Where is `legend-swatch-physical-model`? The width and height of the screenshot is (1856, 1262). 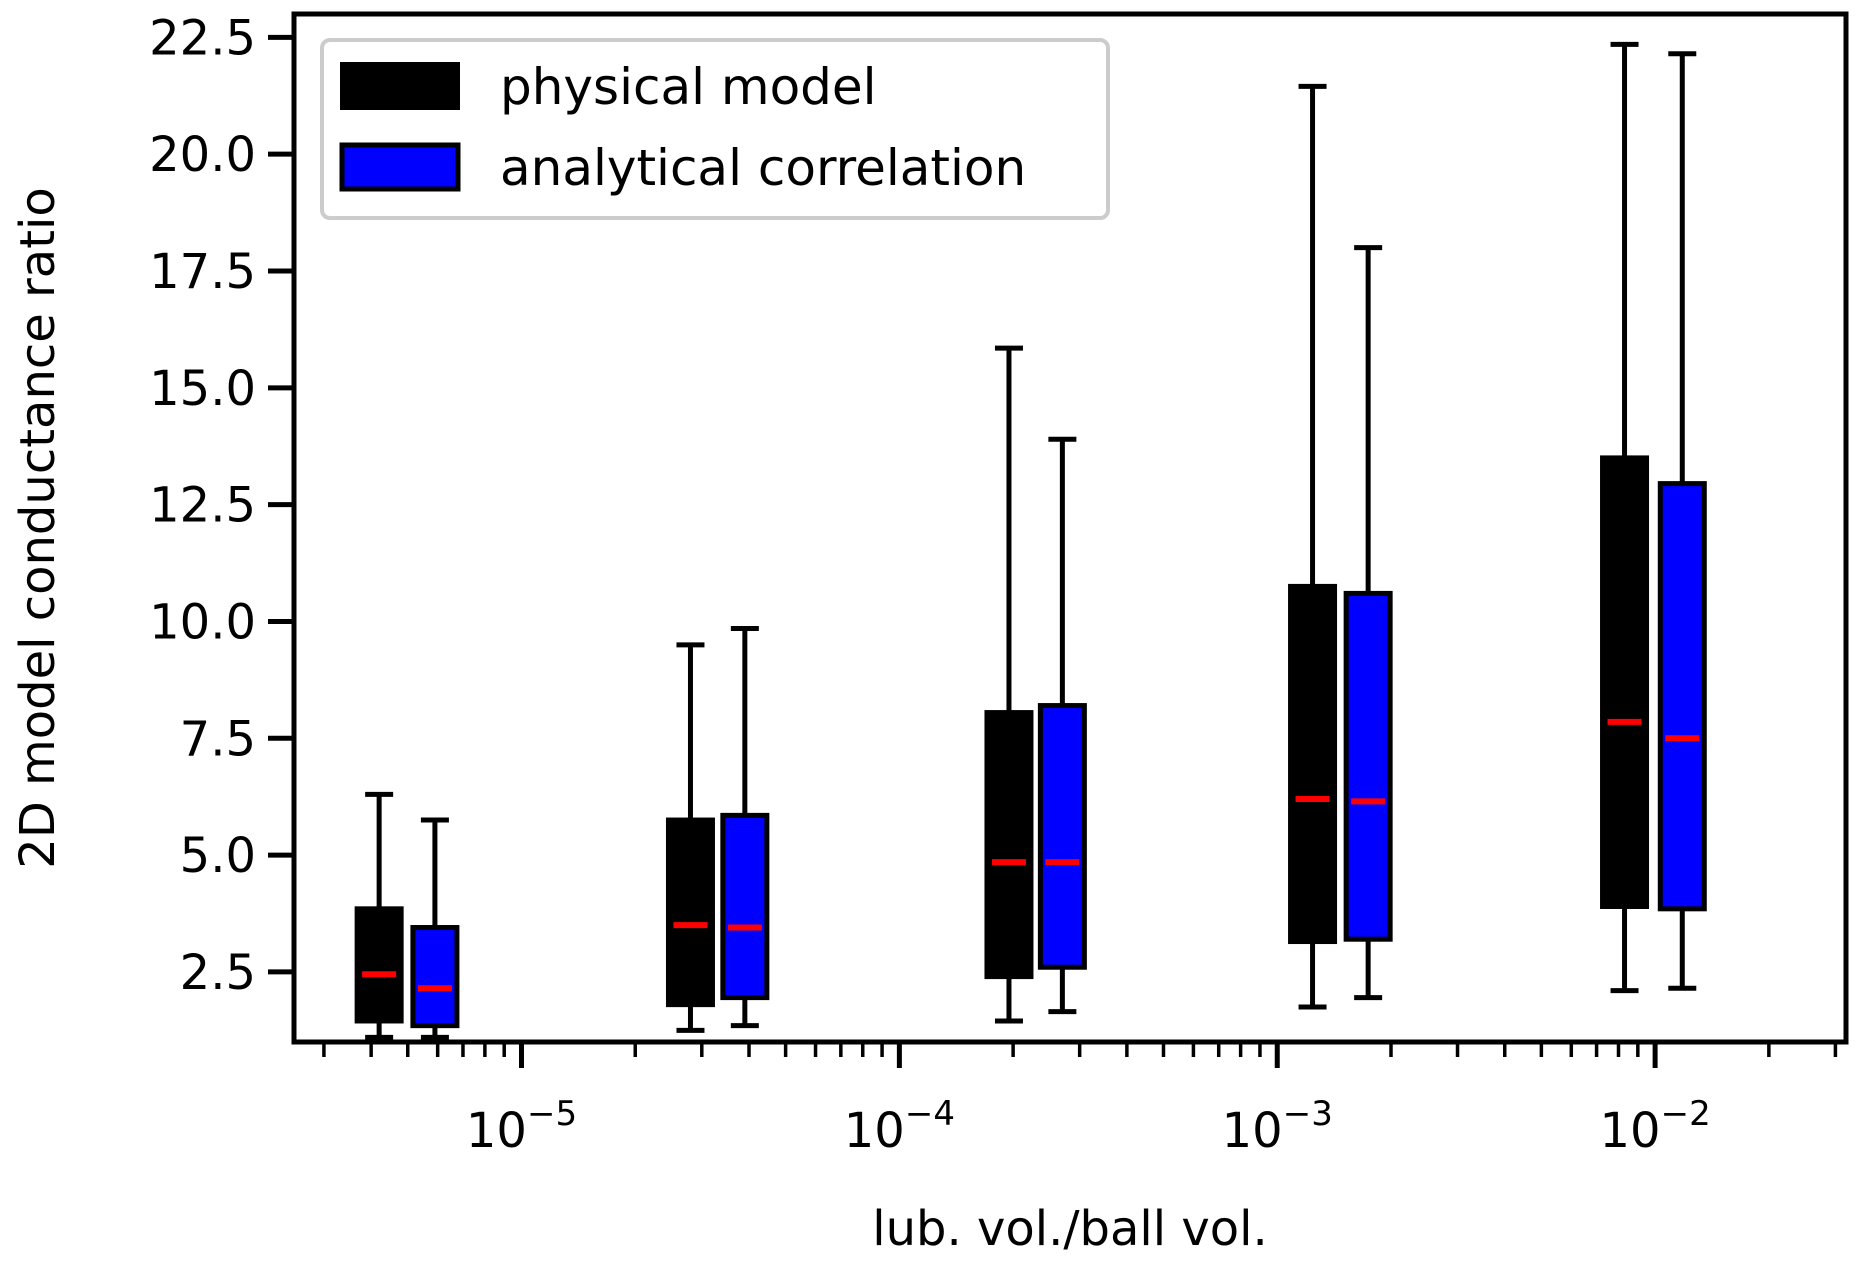
legend-swatch-physical-model is located at coordinates (400, 86).